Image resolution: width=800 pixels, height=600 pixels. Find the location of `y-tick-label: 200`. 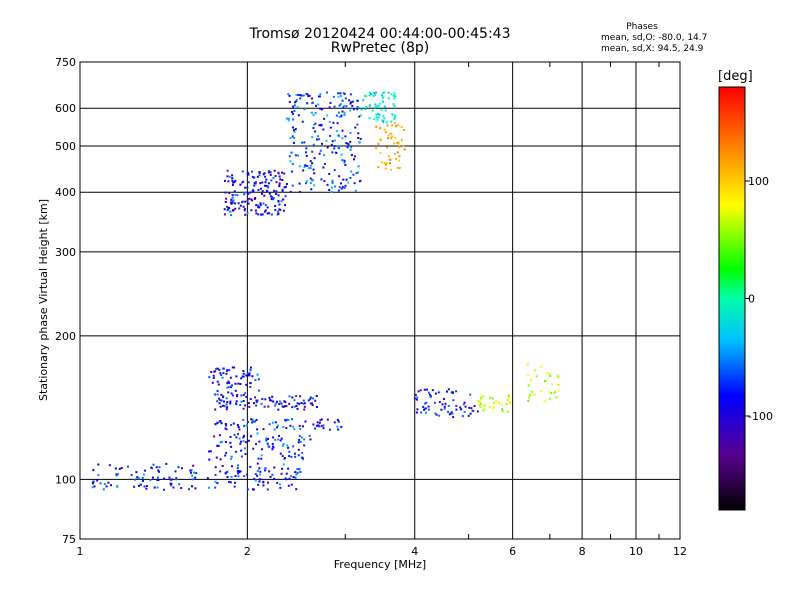

y-tick-label: 200 is located at coordinates (65, 336).